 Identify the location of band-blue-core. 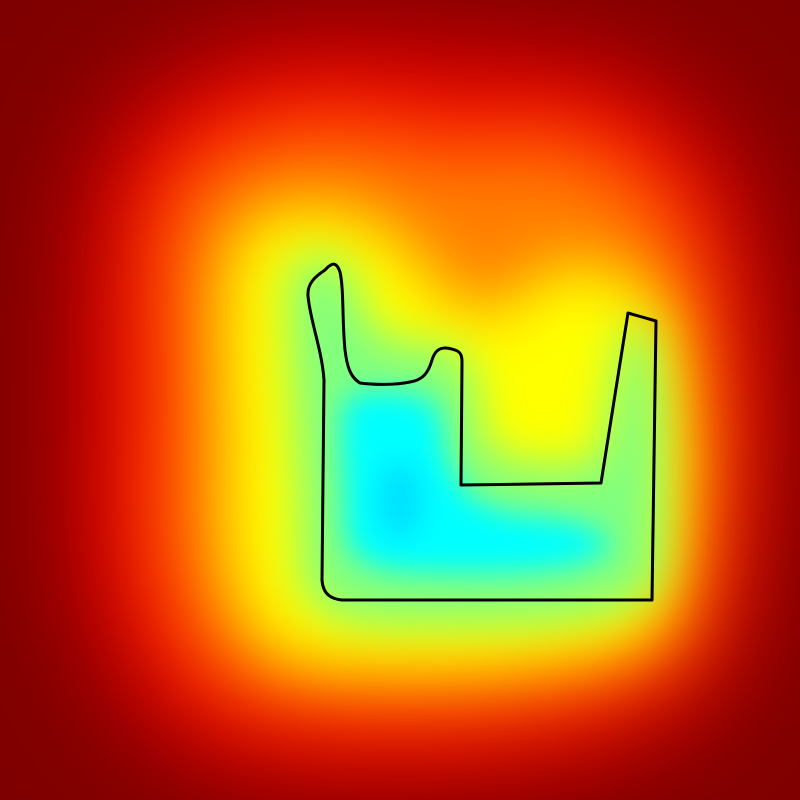
(400, 500).